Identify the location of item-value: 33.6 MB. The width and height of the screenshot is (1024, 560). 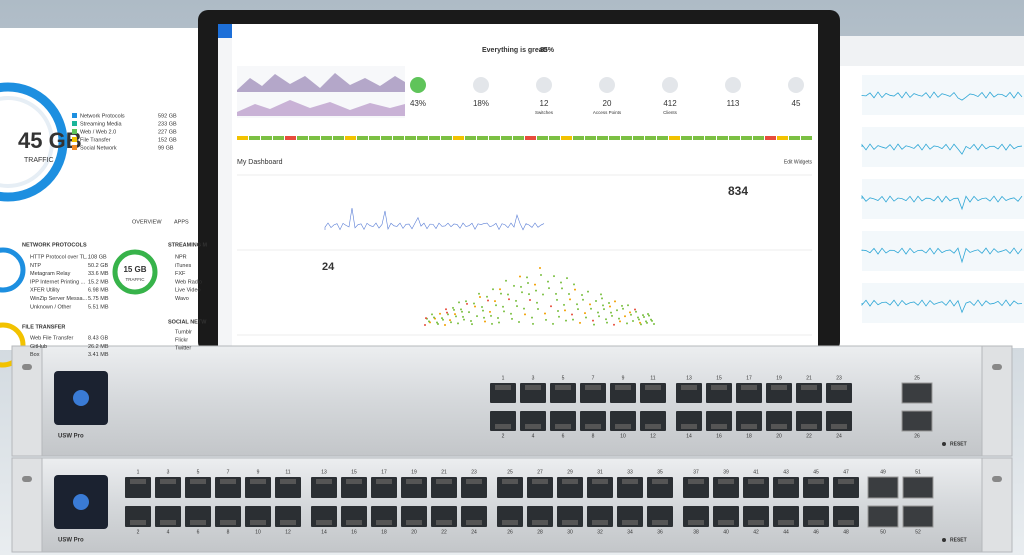
(98, 274).